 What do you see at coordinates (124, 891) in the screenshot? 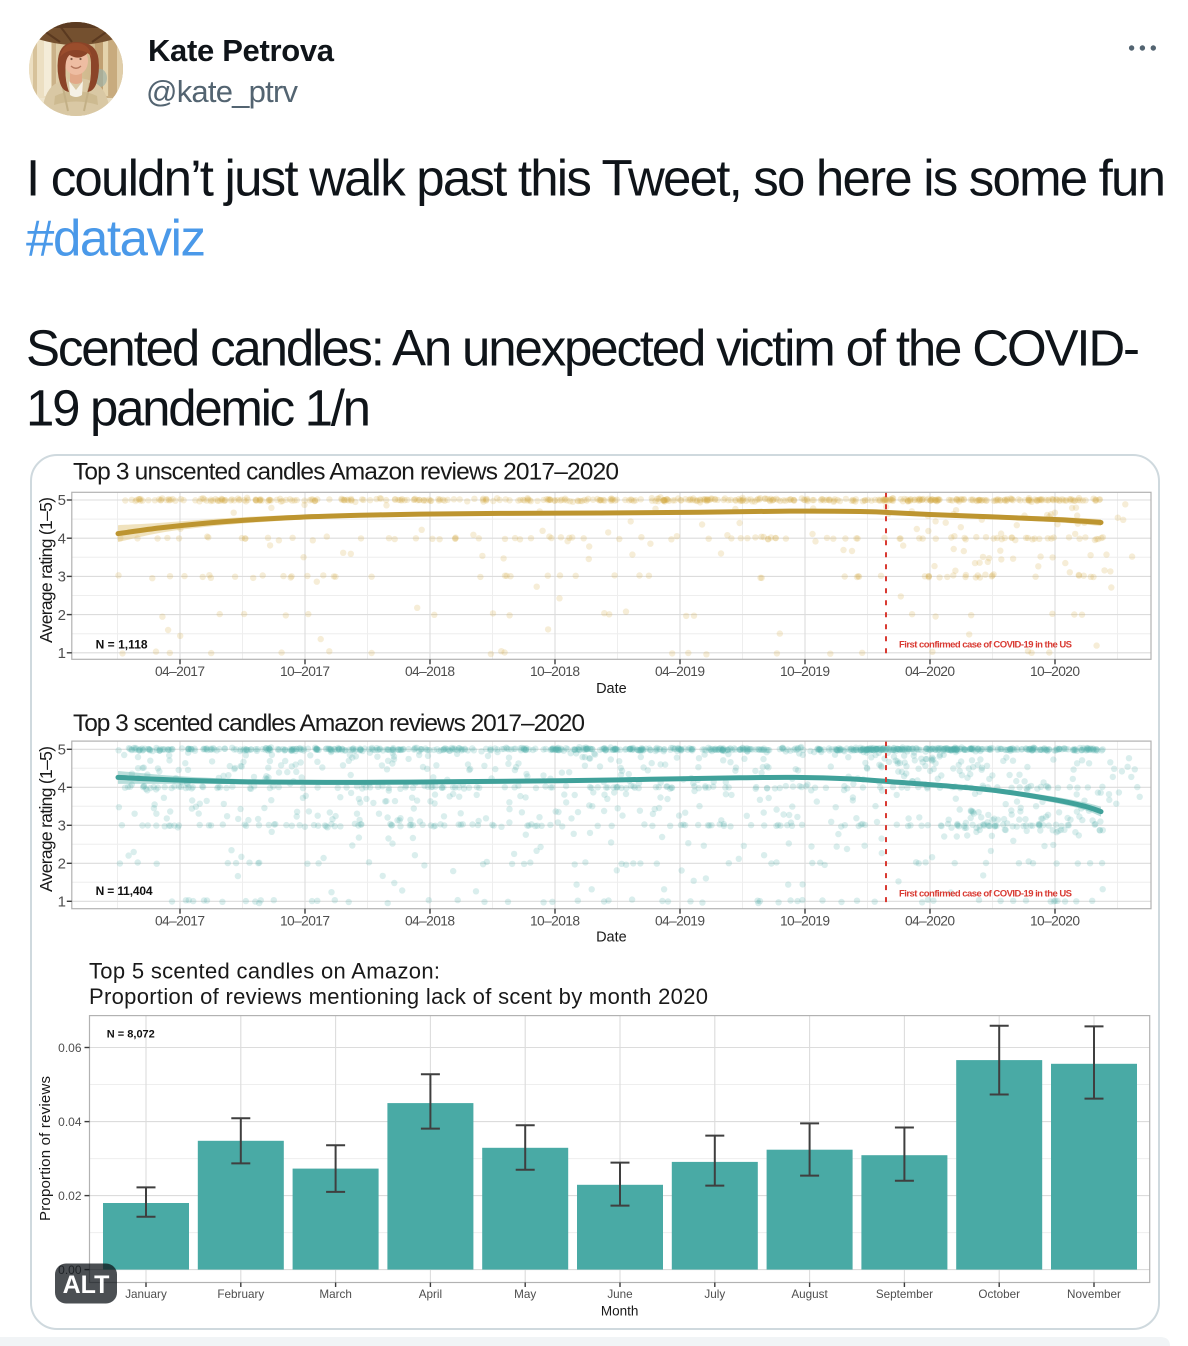
I see `svg-text: N = 11,404` at bounding box center [124, 891].